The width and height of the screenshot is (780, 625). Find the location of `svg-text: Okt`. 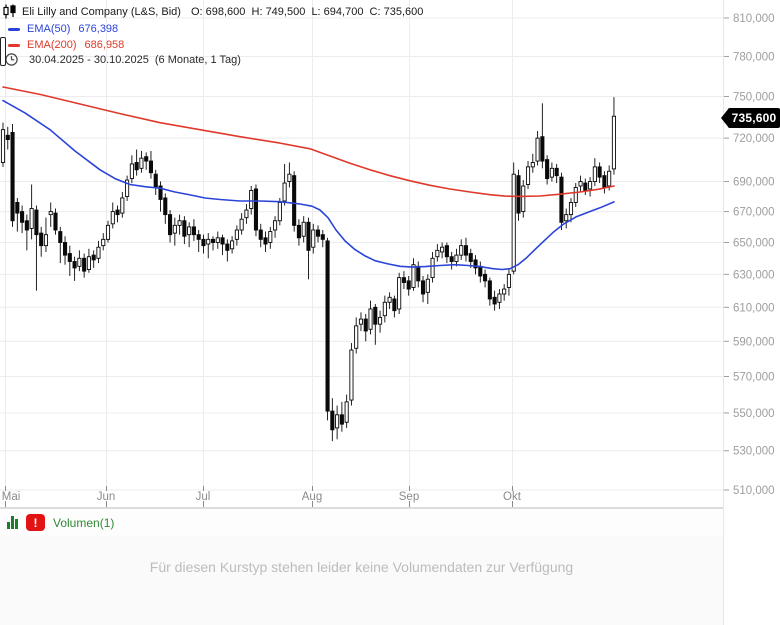

svg-text: Okt is located at coordinates (512, 497).